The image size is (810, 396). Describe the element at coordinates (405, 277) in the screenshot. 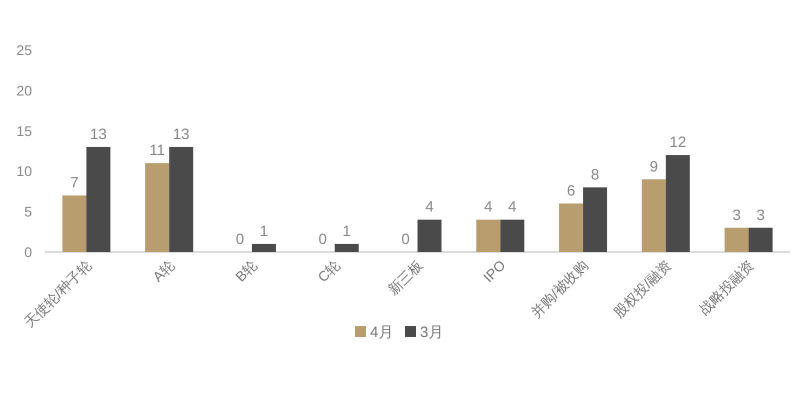

I see `x-tick-label: 新三板` at that location.